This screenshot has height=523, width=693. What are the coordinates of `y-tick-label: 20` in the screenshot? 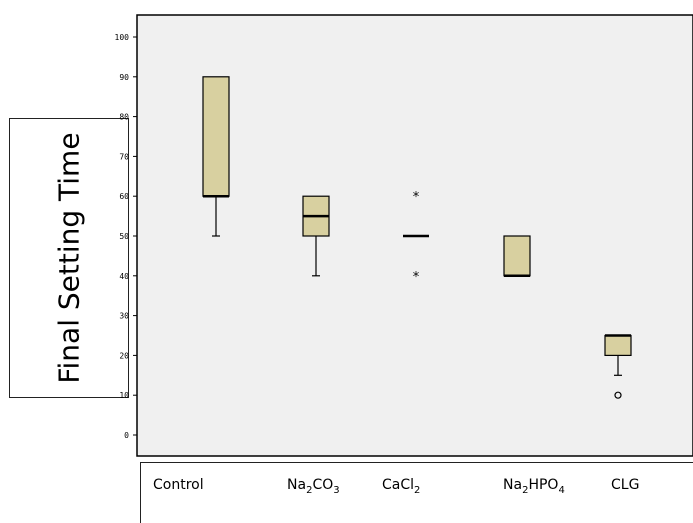 It's located at (124, 355).